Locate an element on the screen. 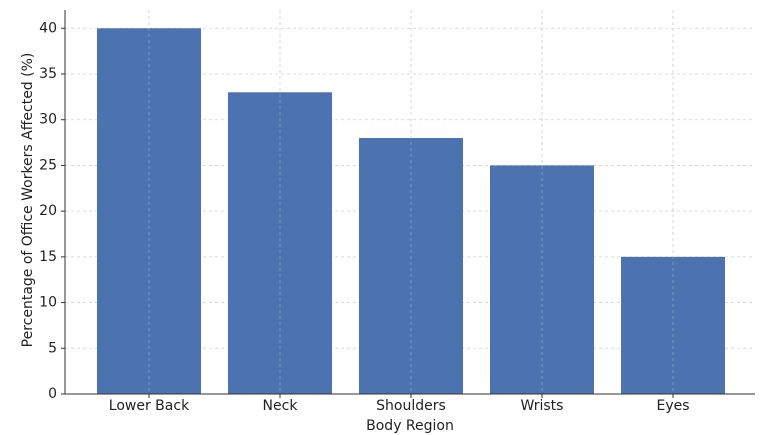 The height and width of the screenshot is (435, 775). x-axis-label: Body Region is located at coordinates (410, 426).